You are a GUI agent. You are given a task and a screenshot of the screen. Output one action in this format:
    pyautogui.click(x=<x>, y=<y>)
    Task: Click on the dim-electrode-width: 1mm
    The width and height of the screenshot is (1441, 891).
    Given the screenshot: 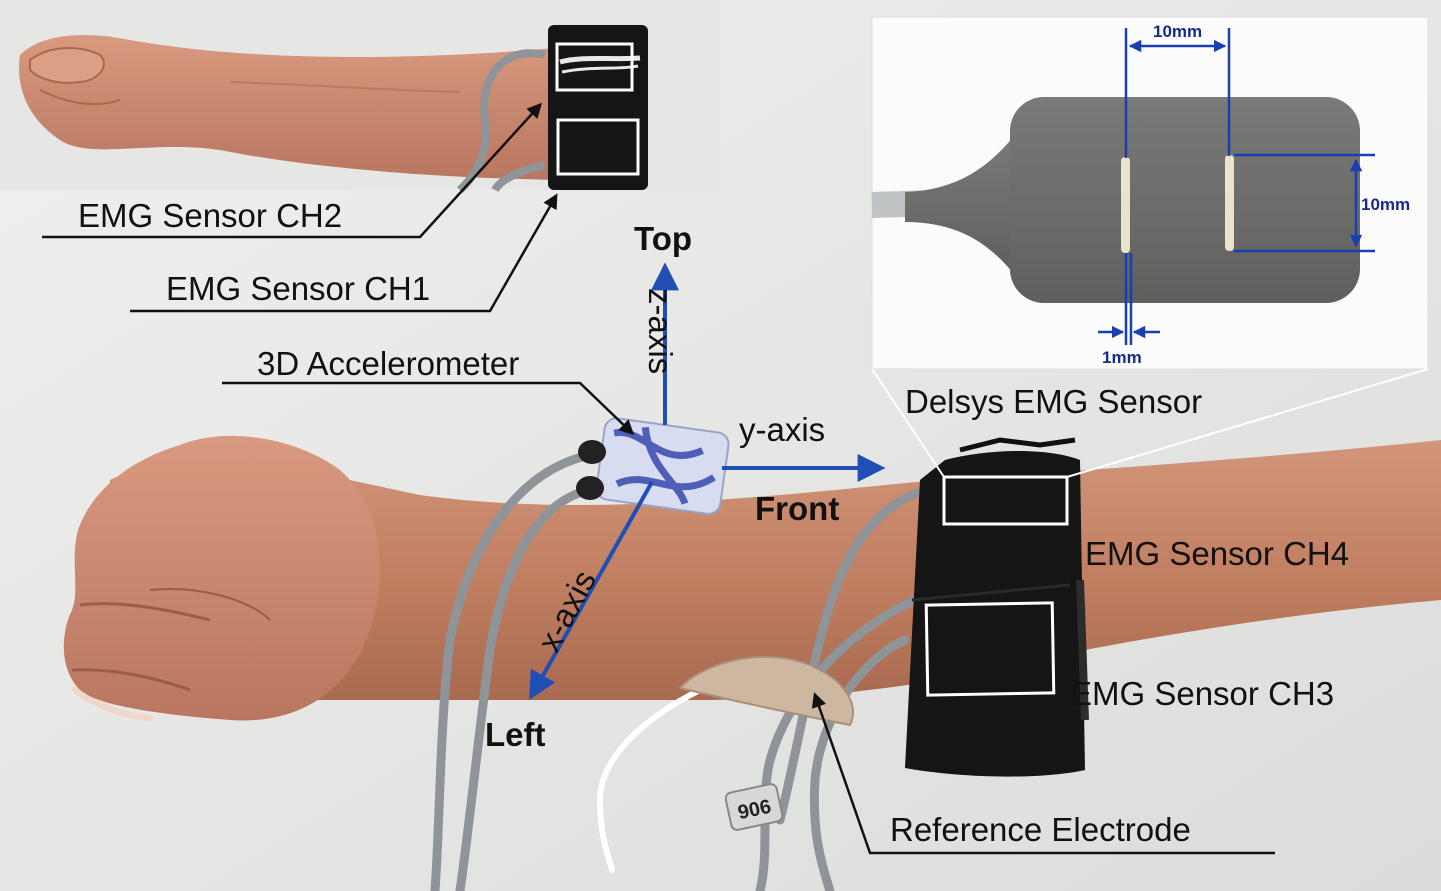 What is the action you would take?
    pyautogui.click(x=1122, y=357)
    